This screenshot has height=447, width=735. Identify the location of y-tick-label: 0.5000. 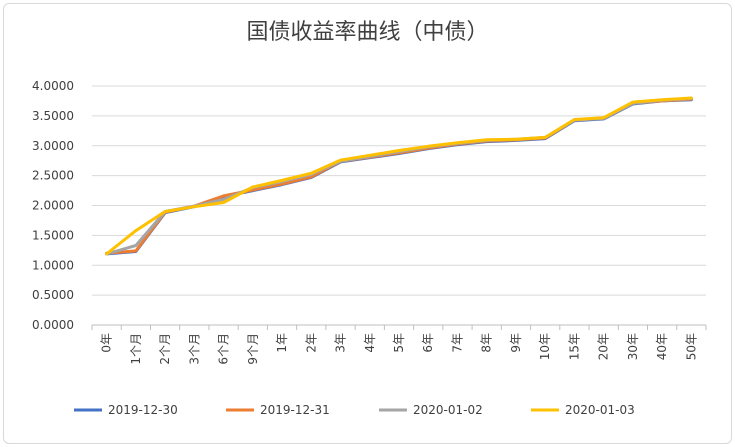
(53, 295).